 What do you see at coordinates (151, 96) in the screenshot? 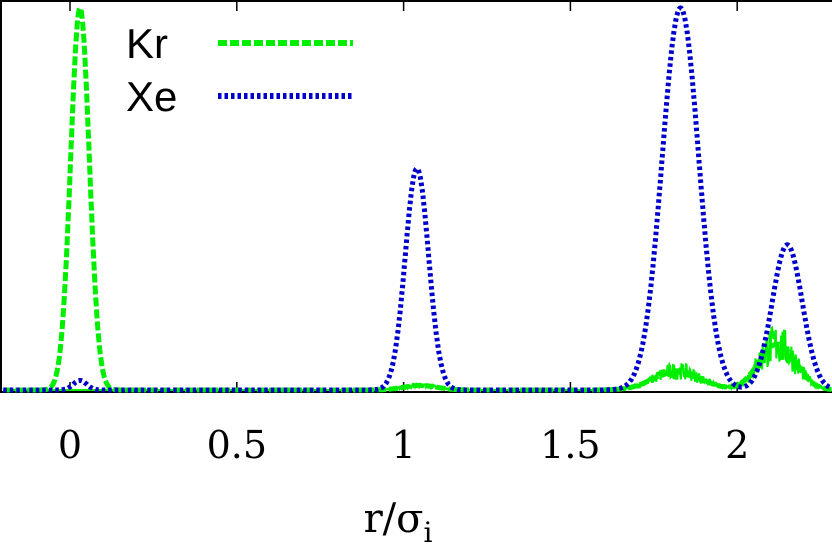
I see `legend-label-xe: Xe` at bounding box center [151, 96].